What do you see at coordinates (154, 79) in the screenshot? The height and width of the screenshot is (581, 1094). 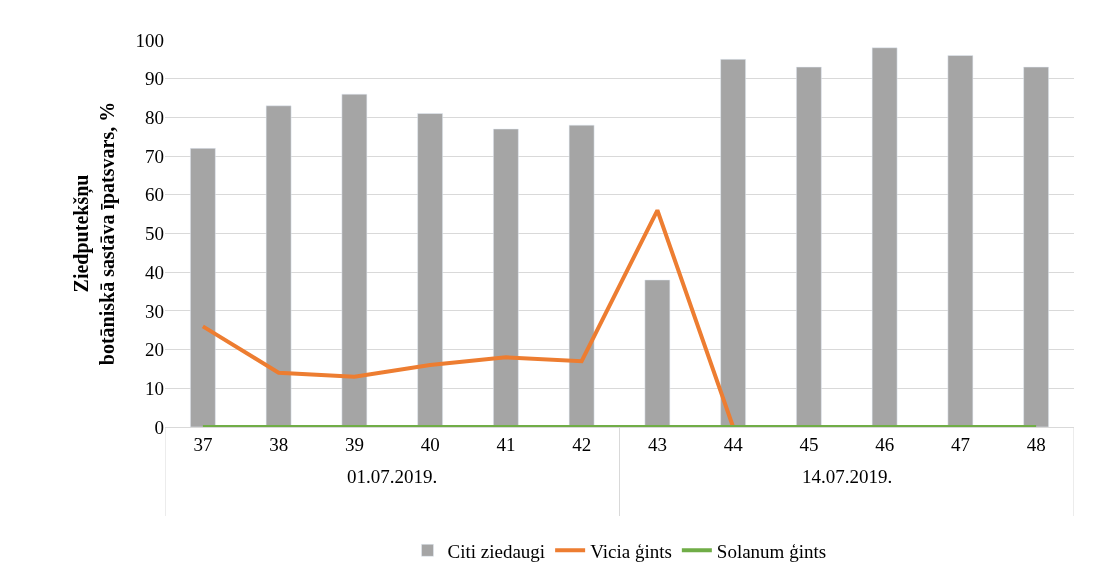 I see `y-tick-label: 90` at bounding box center [154, 79].